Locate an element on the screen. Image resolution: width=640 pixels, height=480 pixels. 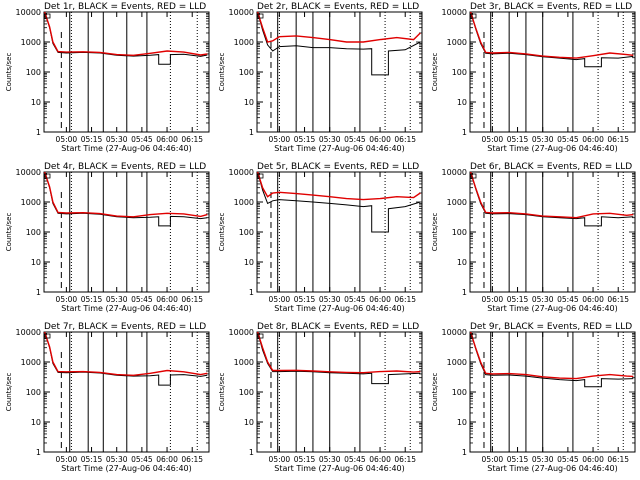
panel-title: Det 8r, BLACK = Events, RED = LLD is located at coordinates (338, 327).